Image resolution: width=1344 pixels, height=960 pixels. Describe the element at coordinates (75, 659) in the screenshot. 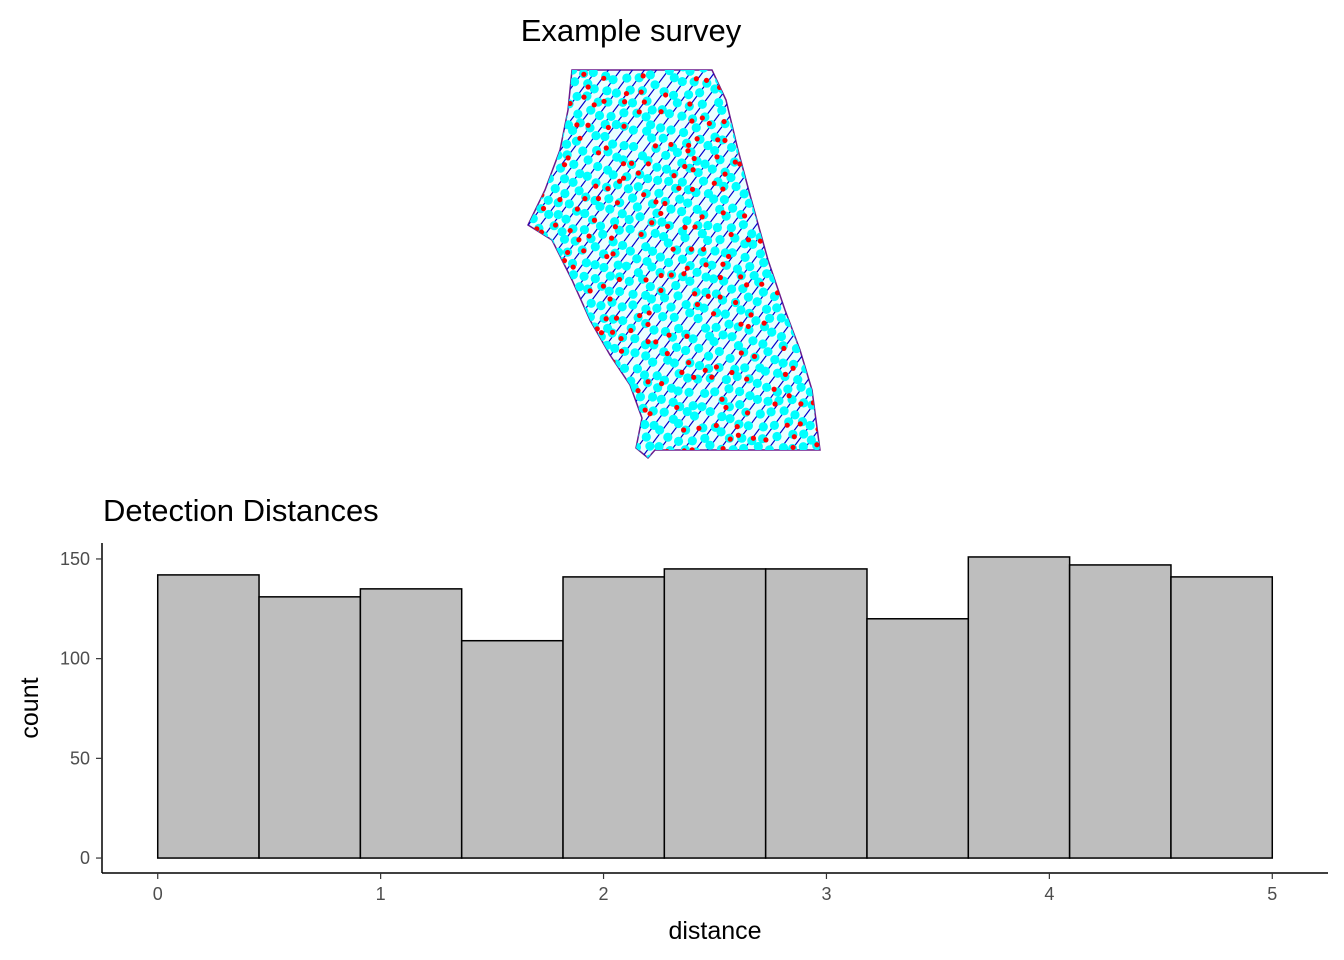

I see `y-tick-label: 100` at that location.